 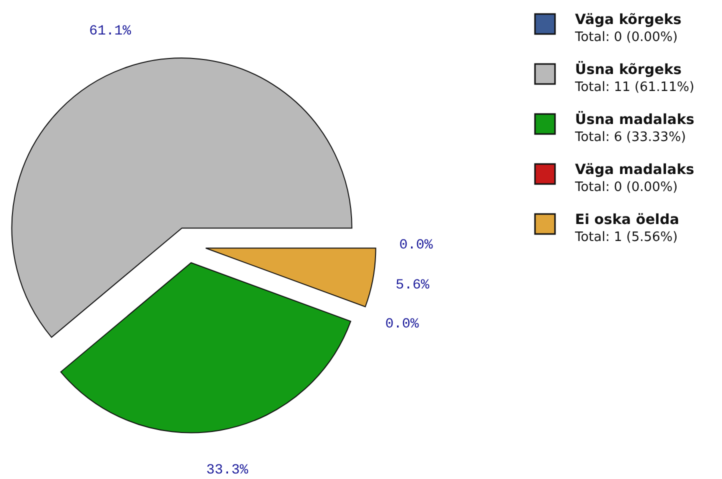 What do you see at coordinates (630, 137) in the screenshot?
I see `text: Total: 6 (33.33%)` at bounding box center [630, 137].